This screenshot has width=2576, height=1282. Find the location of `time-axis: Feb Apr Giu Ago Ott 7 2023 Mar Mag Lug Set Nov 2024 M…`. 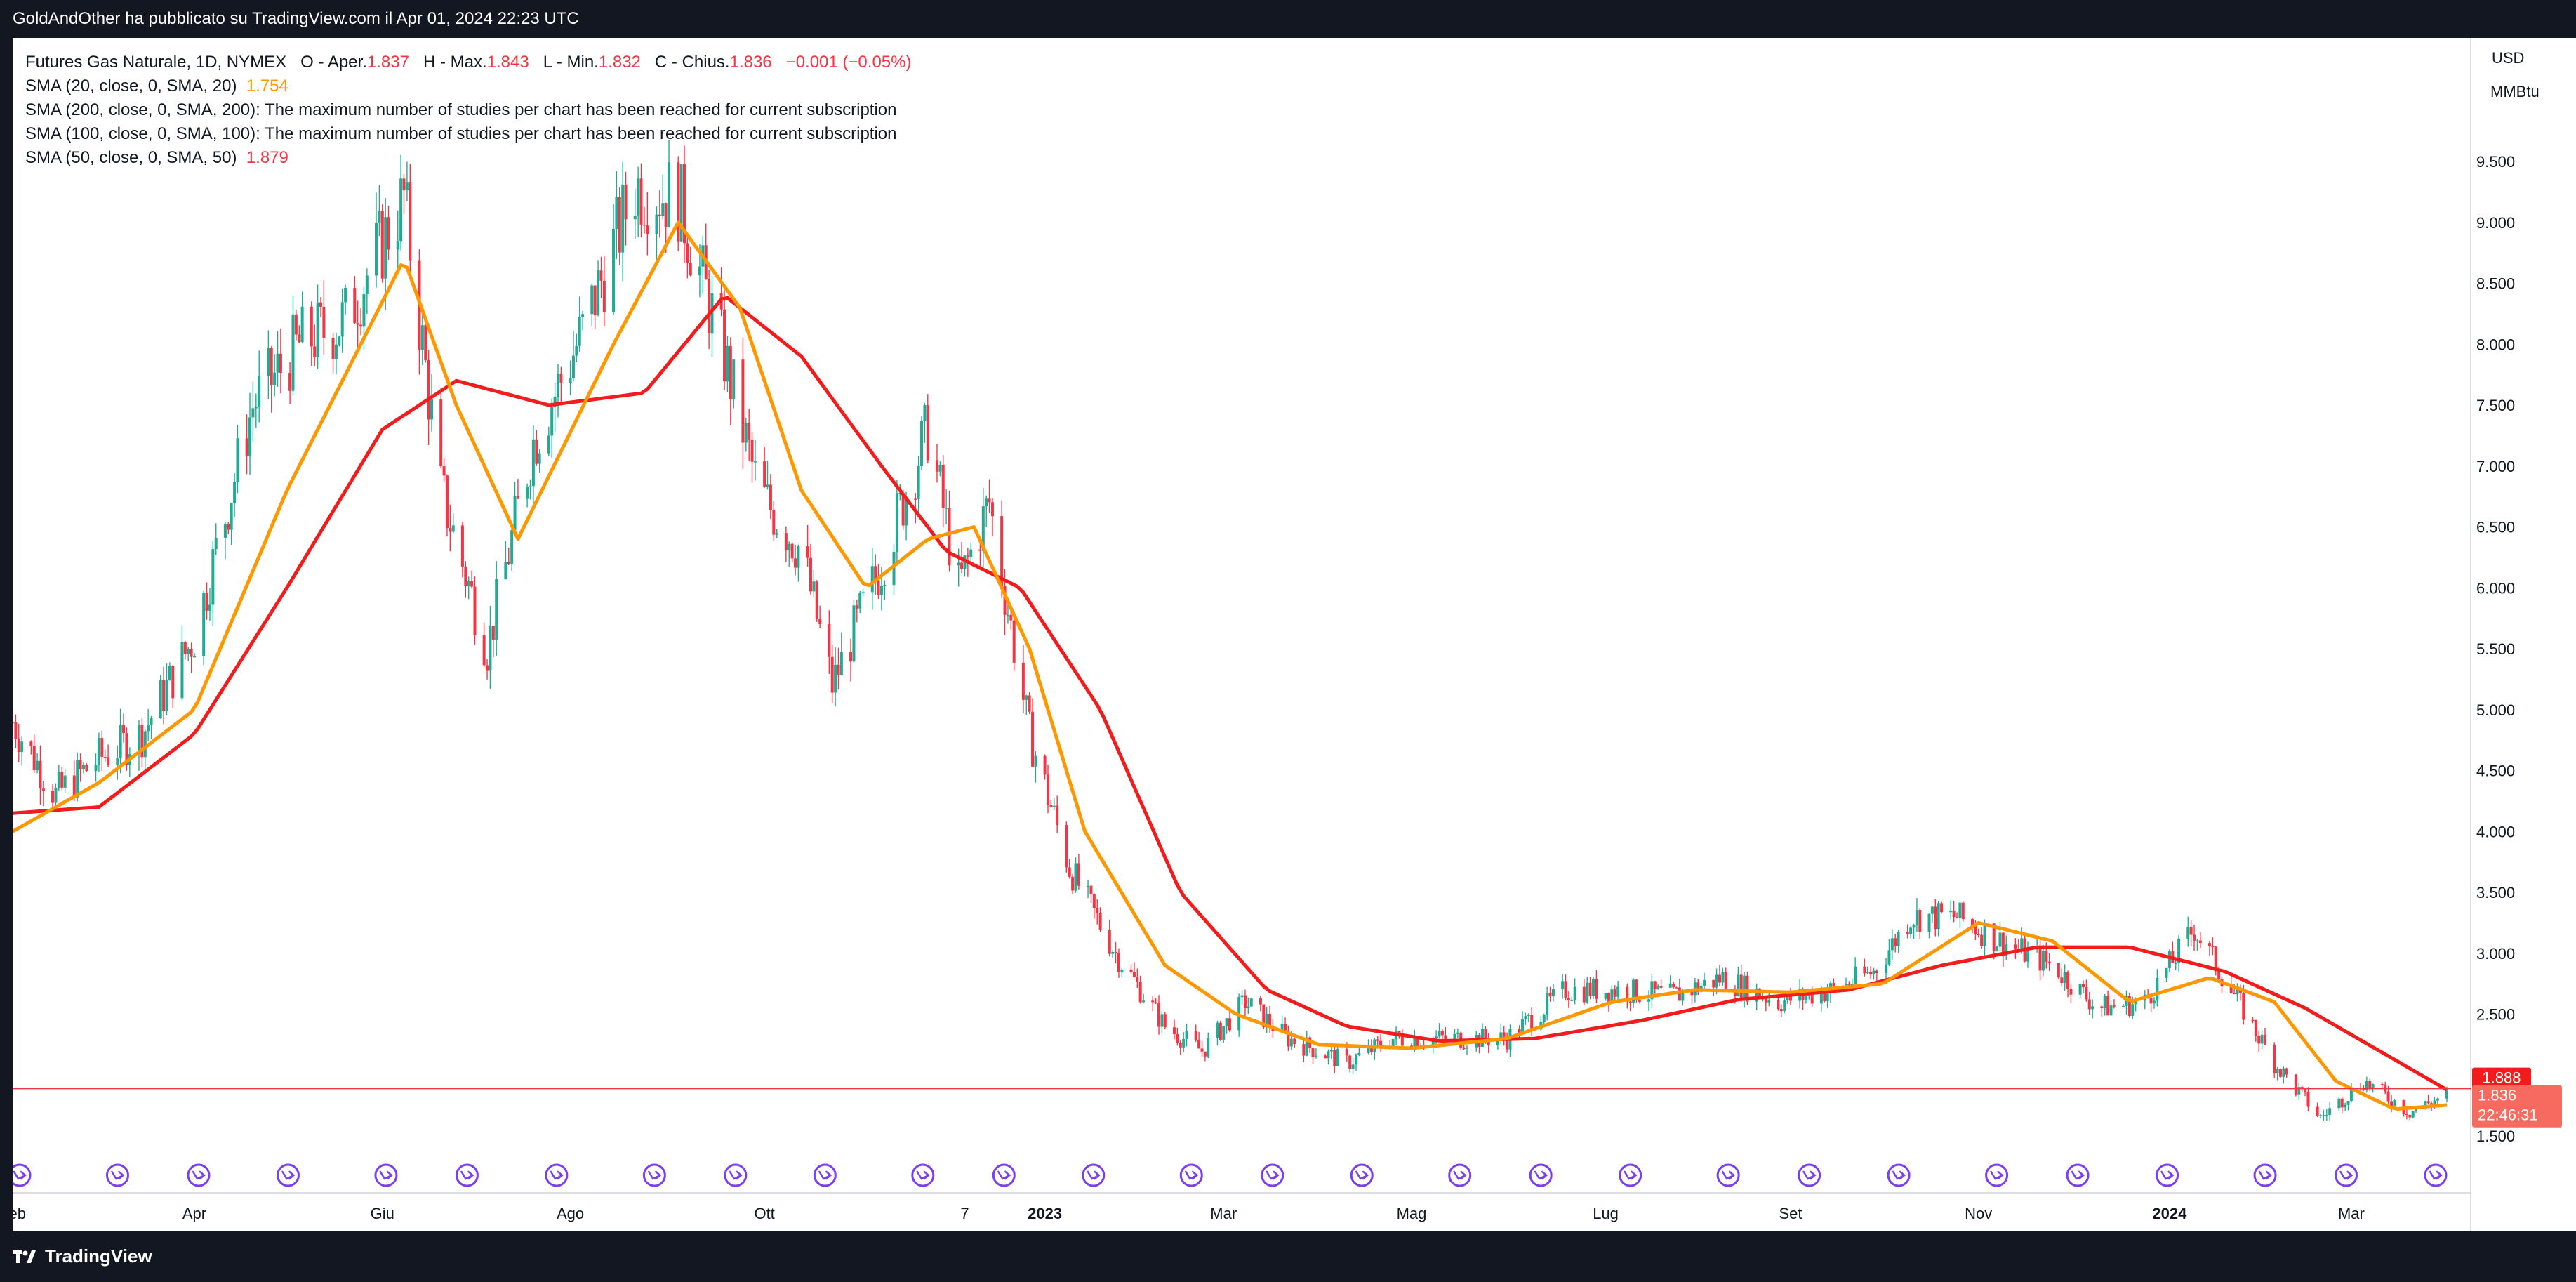

time-axis: Feb Apr Giu Ago Ott 7 2023 Mar Mag Lug Set Nov 2024 M… is located at coordinates (1189, 1213).